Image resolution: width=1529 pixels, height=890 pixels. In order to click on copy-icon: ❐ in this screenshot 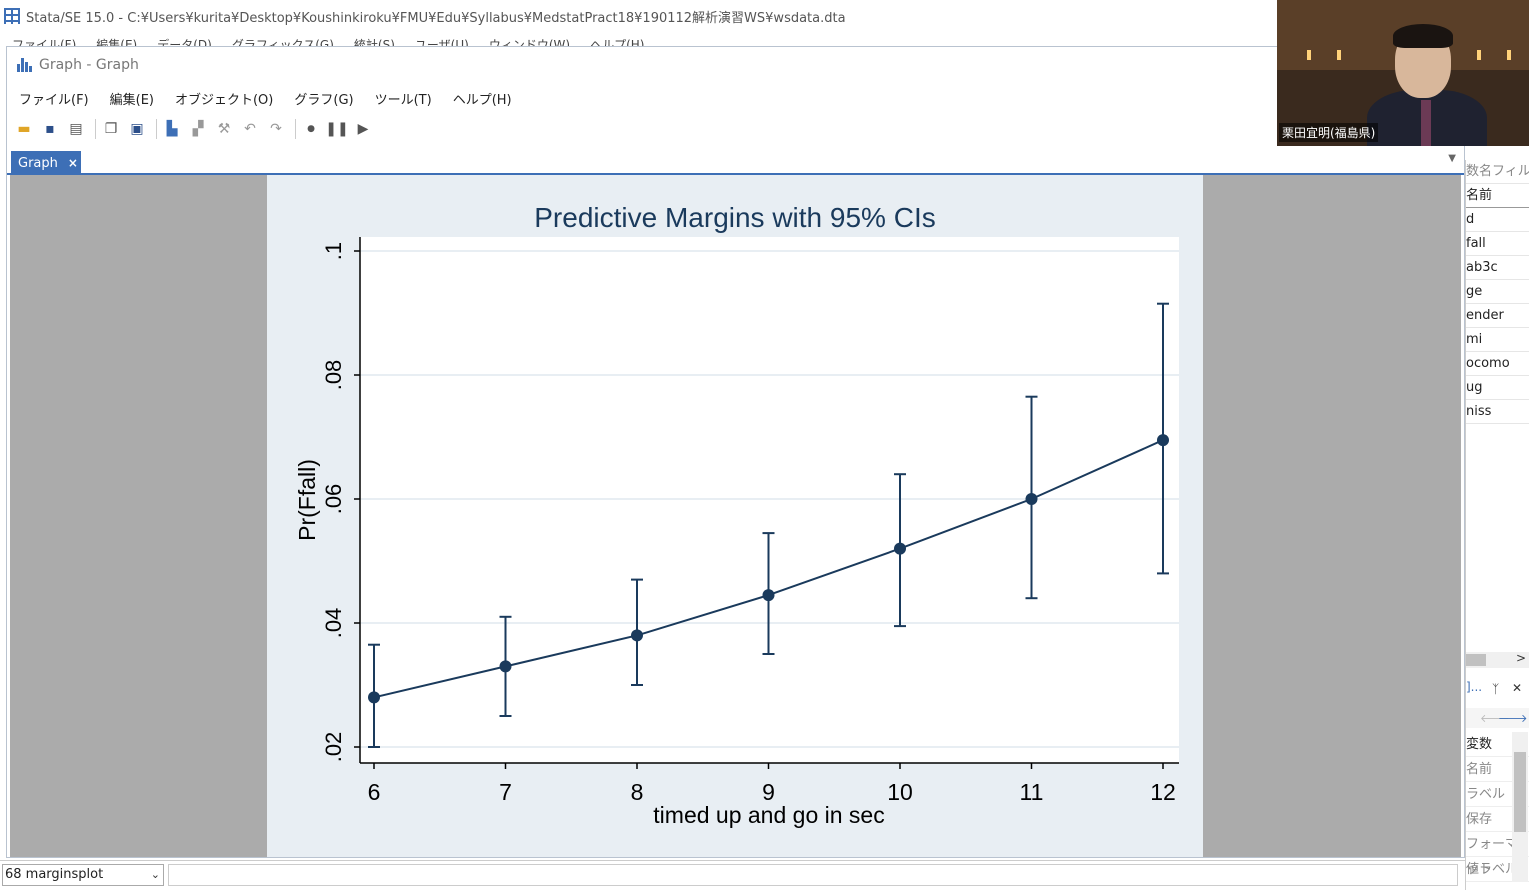, I will do `click(111, 129)`.